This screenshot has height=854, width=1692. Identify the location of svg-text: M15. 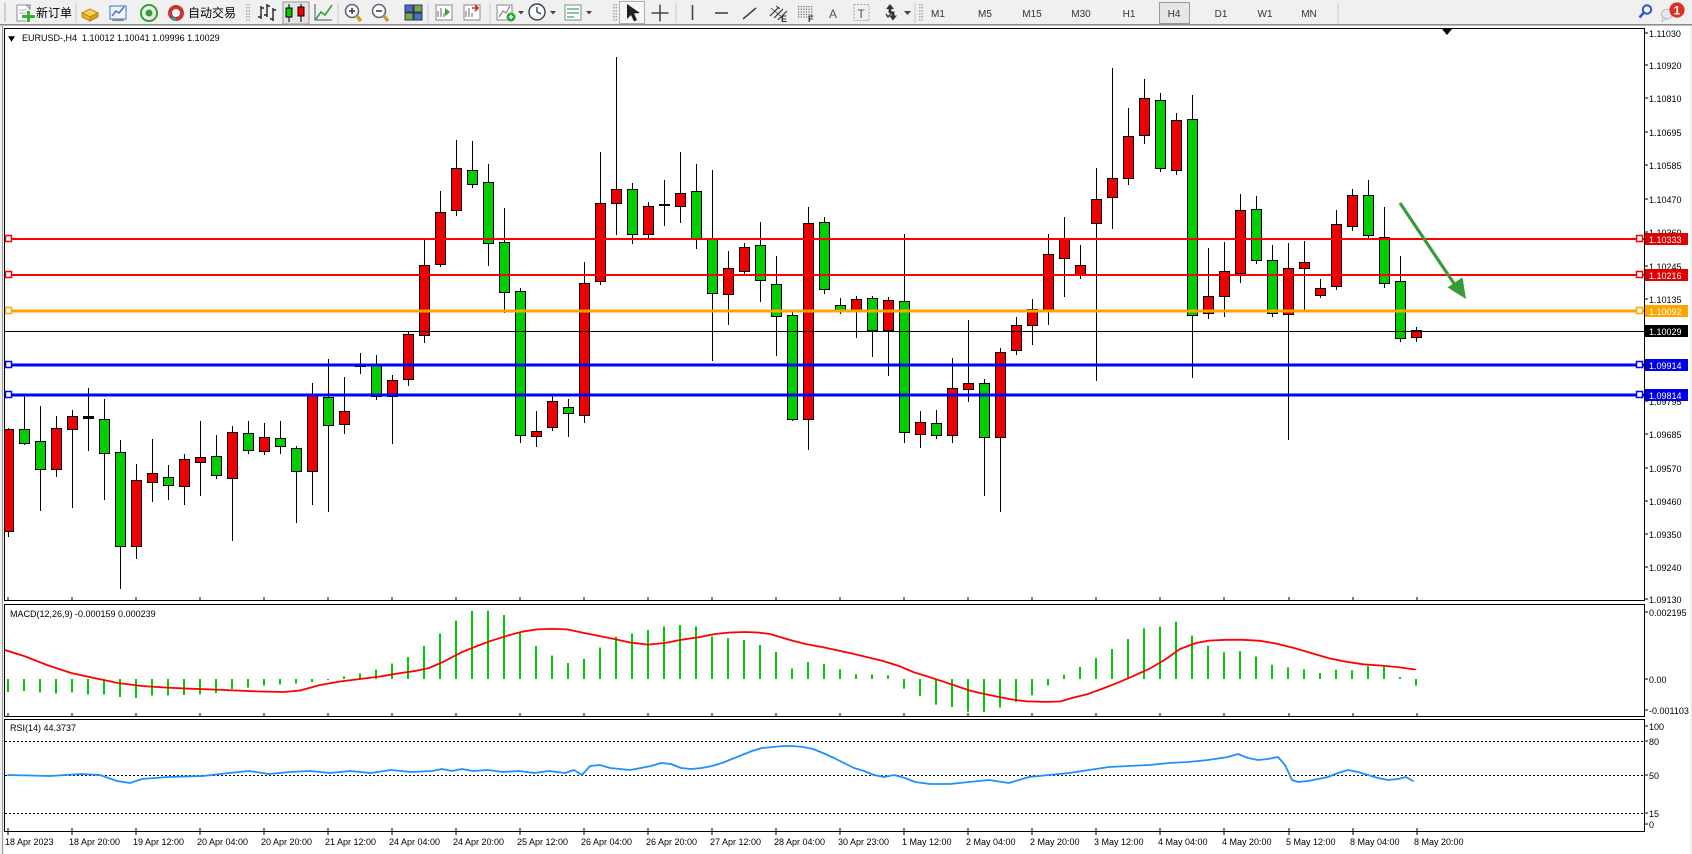
(1032, 14).